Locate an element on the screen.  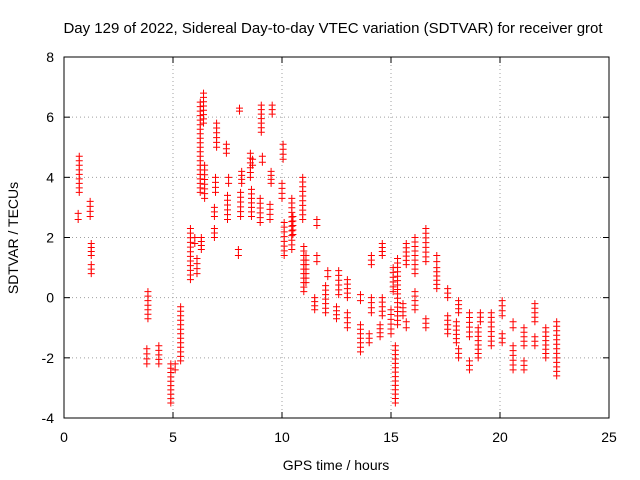
y-tick-label: -2 is located at coordinates (48, 358).